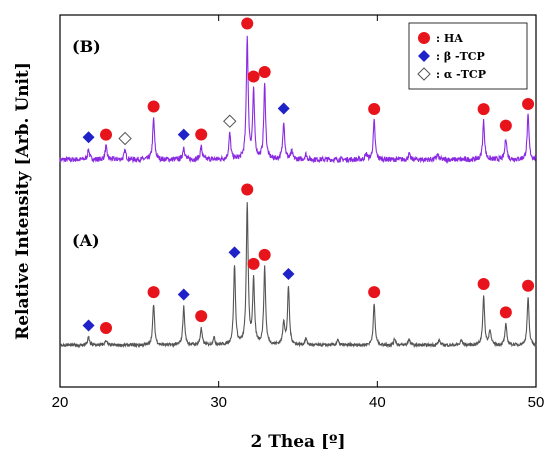 This screenshot has height=464, width=550. I want to click on legend-beta-tcp-icon, so click(424, 56).